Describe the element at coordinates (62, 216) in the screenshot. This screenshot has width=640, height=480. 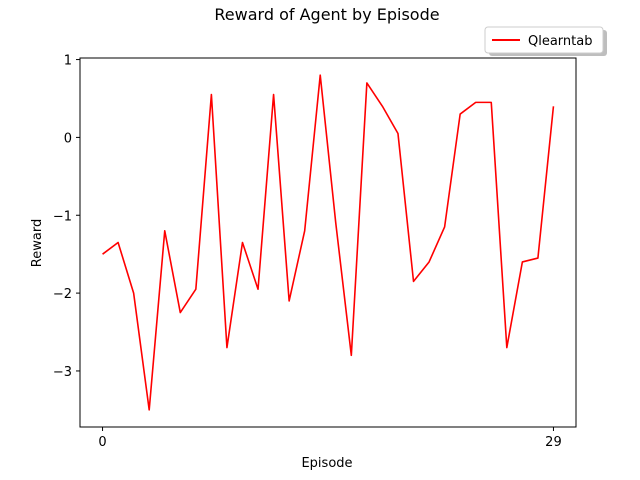
I see `y-tick-label: −1` at that location.